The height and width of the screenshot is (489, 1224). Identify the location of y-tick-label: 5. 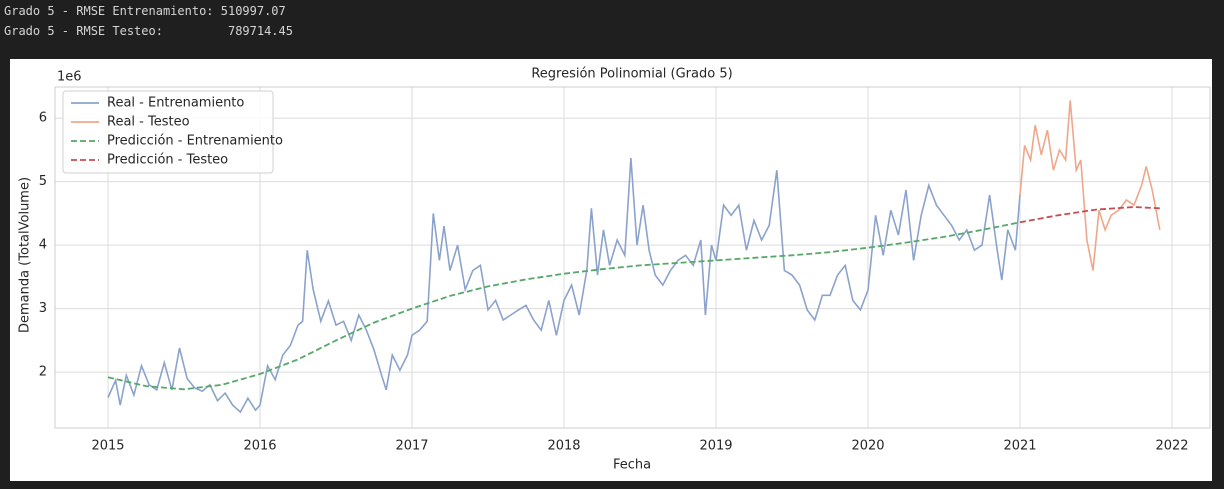
(43, 181).